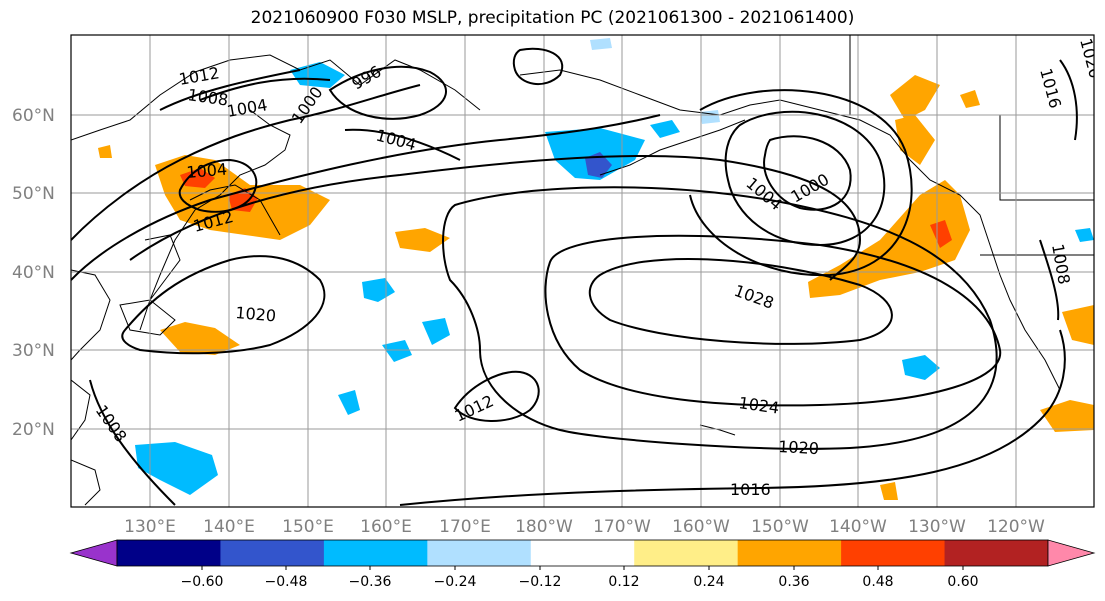 This screenshot has height=601, width=1105. Describe the element at coordinates (701, 527) in the screenshot. I see `lon-label: 160°W` at that location.